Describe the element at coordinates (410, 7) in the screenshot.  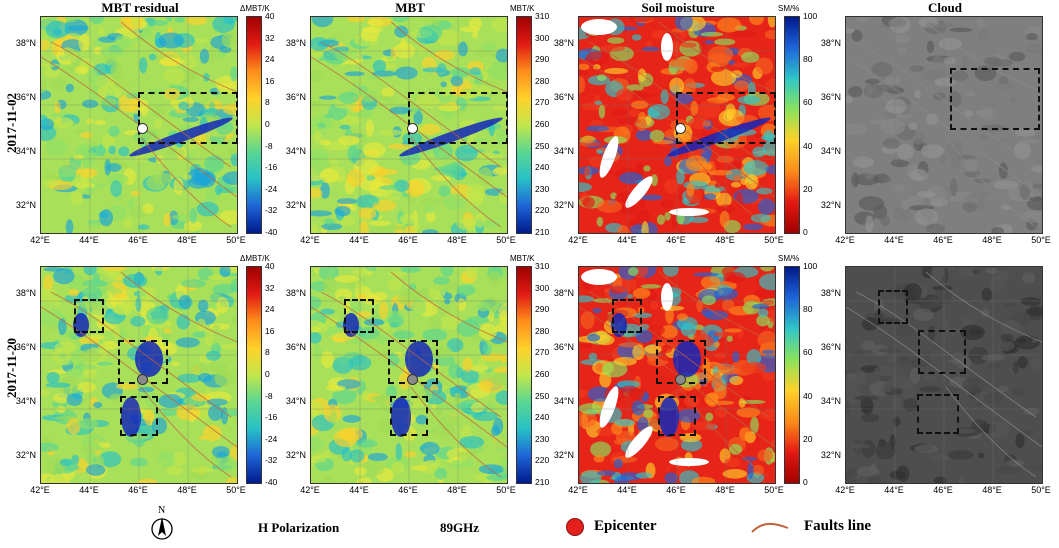
I see `column-title-mbt: MBT` at that location.